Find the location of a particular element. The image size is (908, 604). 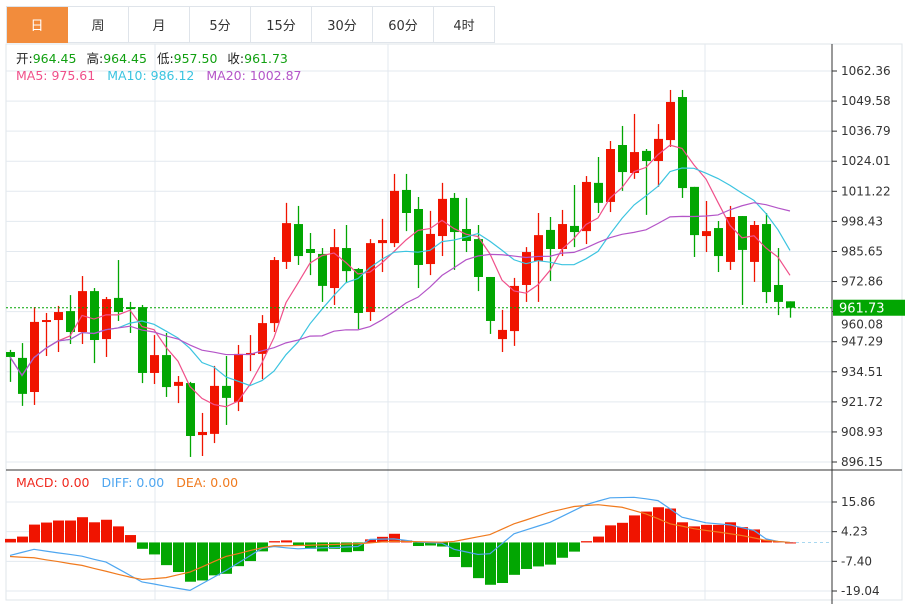

ohlc-item: 高:964.45 is located at coordinates (116, 58).